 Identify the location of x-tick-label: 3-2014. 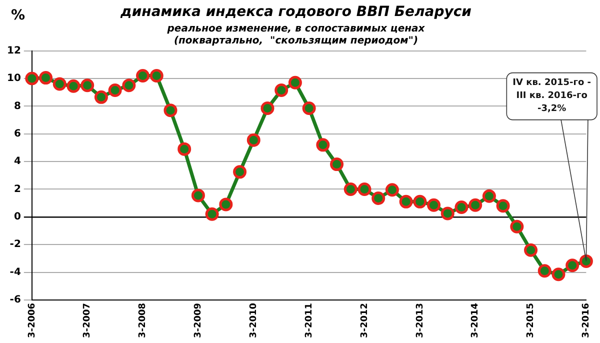
(475, 320).